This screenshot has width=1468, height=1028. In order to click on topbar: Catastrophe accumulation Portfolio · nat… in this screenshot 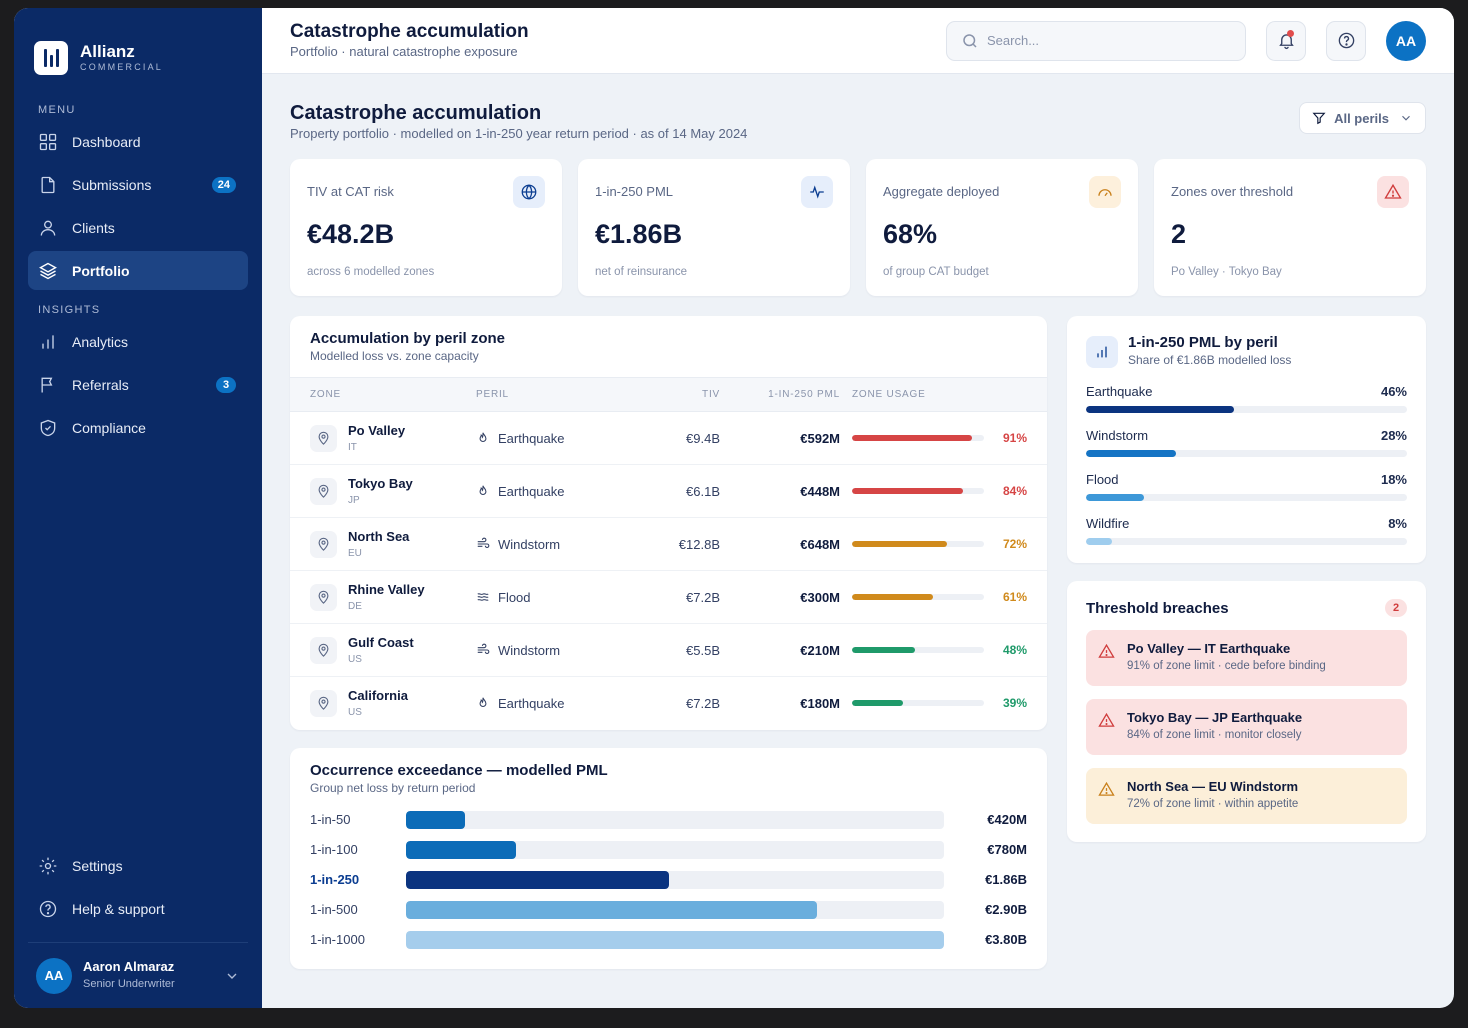, I will do `click(858, 41)`.